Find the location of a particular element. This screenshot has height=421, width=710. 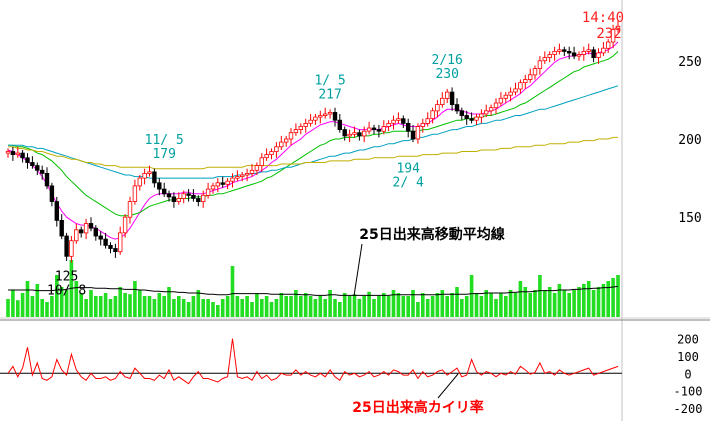

annotation-price: 179 is located at coordinates (163, 154).